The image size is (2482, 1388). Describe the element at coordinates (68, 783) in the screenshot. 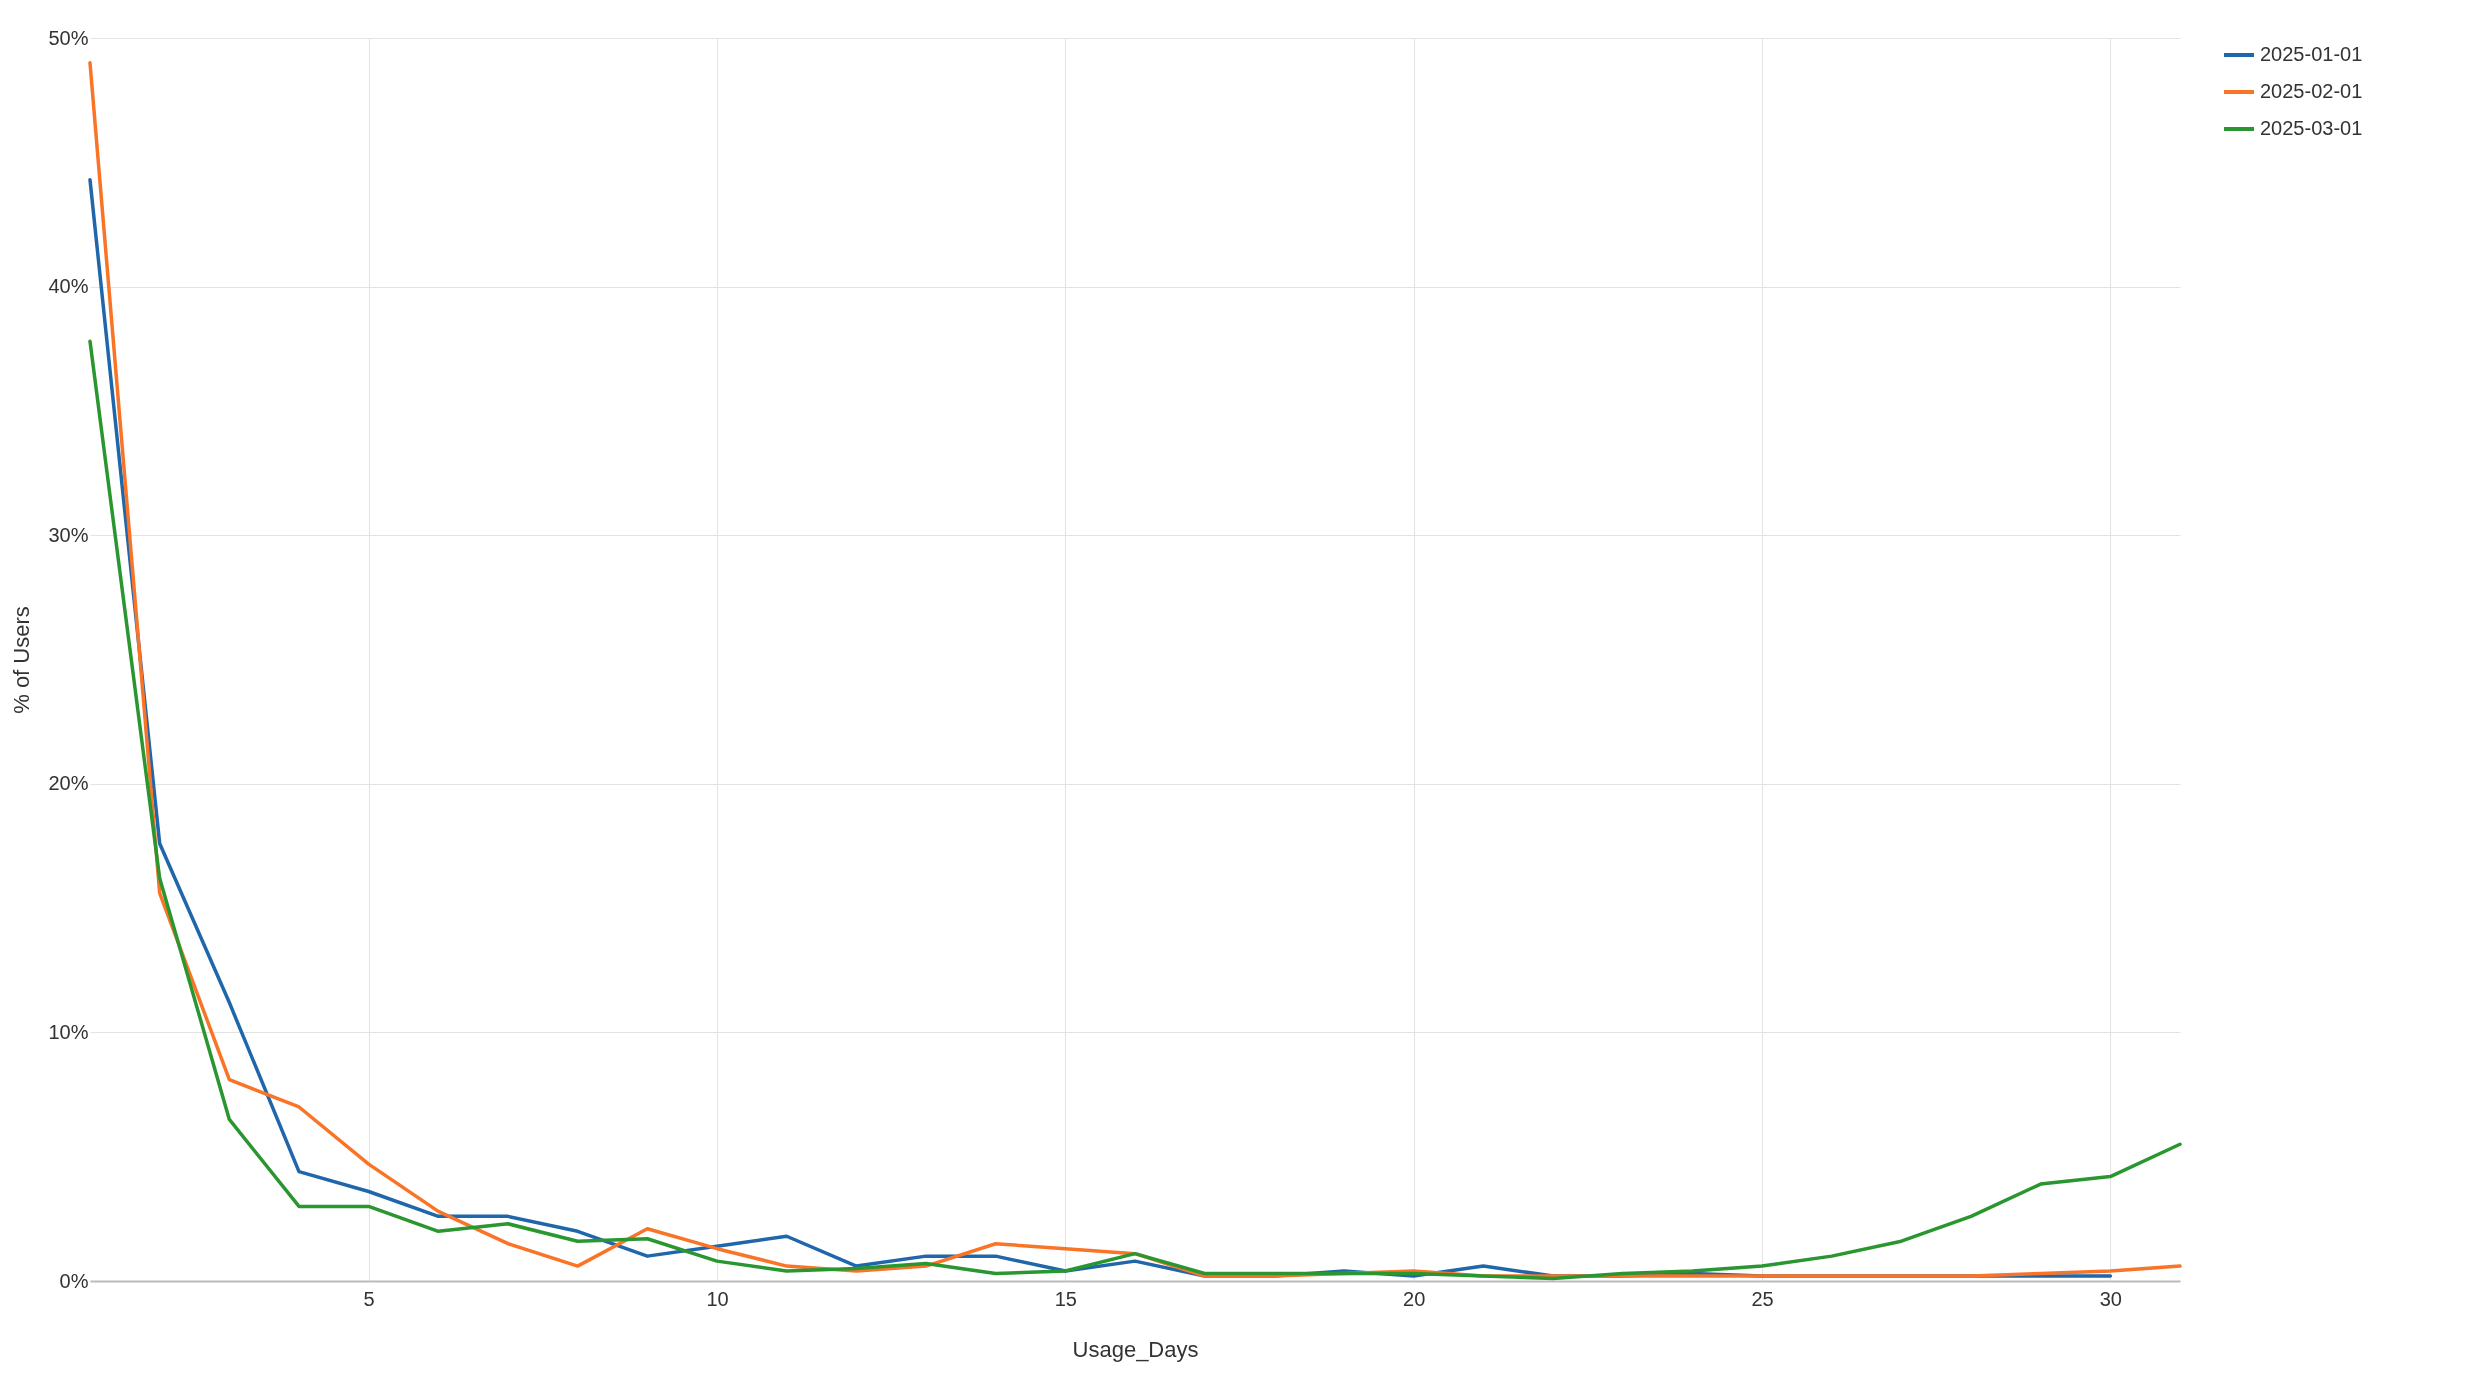

I see `y-tick-label: 20%` at that location.